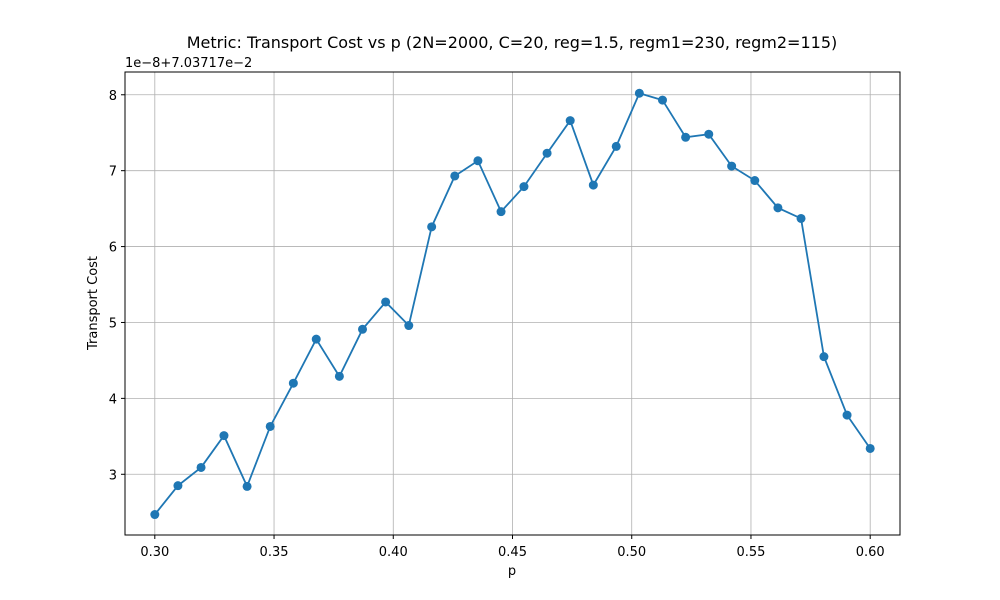  What do you see at coordinates (512, 552) in the screenshot?
I see `x-tick-label: 0.45` at bounding box center [512, 552].